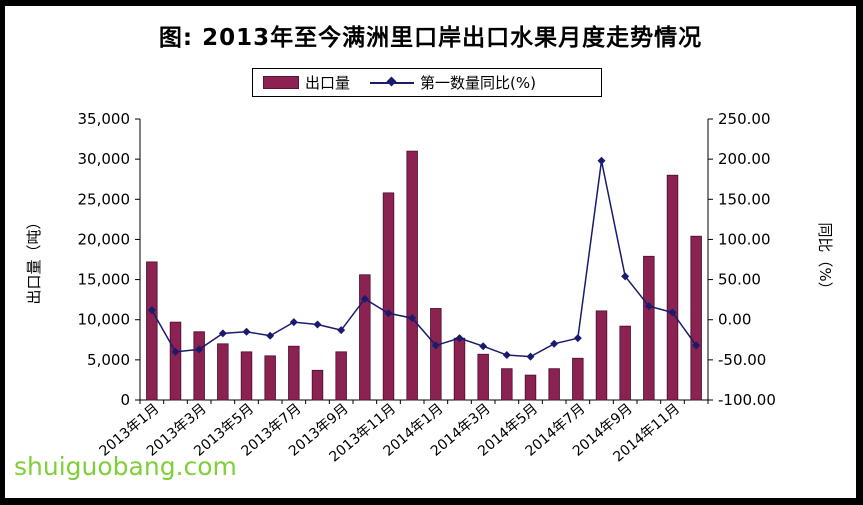 The image size is (863, 505). Describe the element at coordinates (175, 351) in the screenshot. I see `yoy-point-2013年2月` at that location.